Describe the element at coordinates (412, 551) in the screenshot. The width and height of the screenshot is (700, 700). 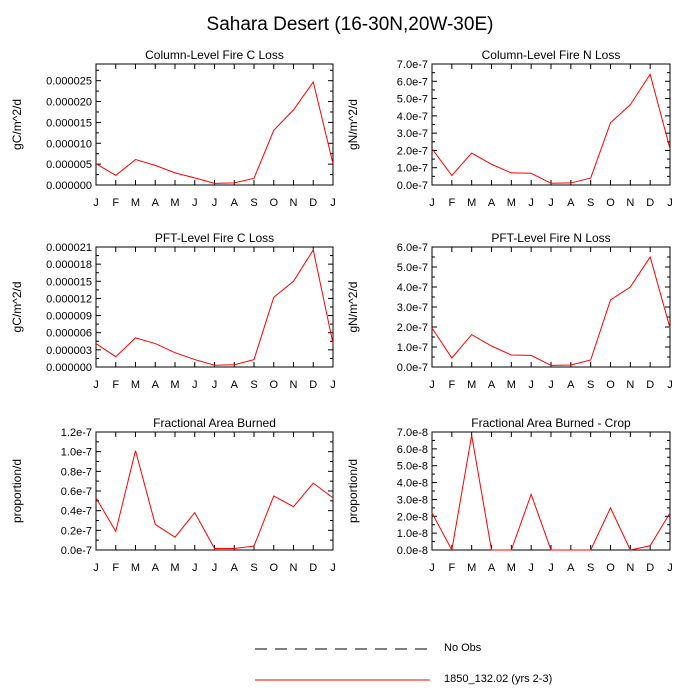
I see `y-tick-label: 0.0e-8` at that location.